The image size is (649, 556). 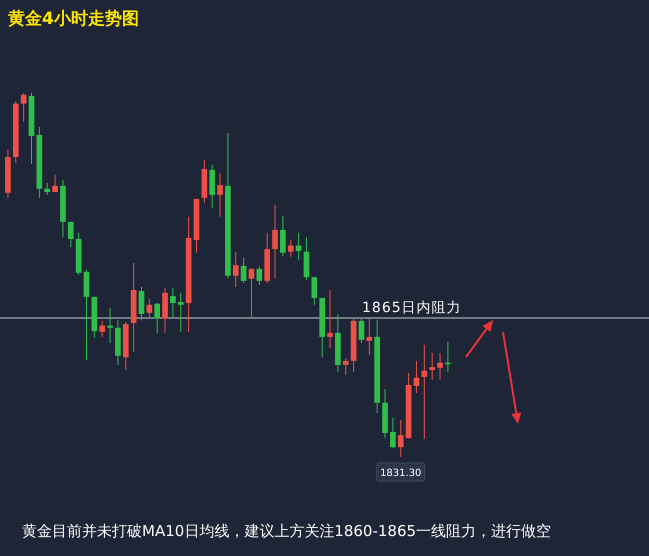 I want to click on annotation: 1831.30, so click(x=401, y=473).